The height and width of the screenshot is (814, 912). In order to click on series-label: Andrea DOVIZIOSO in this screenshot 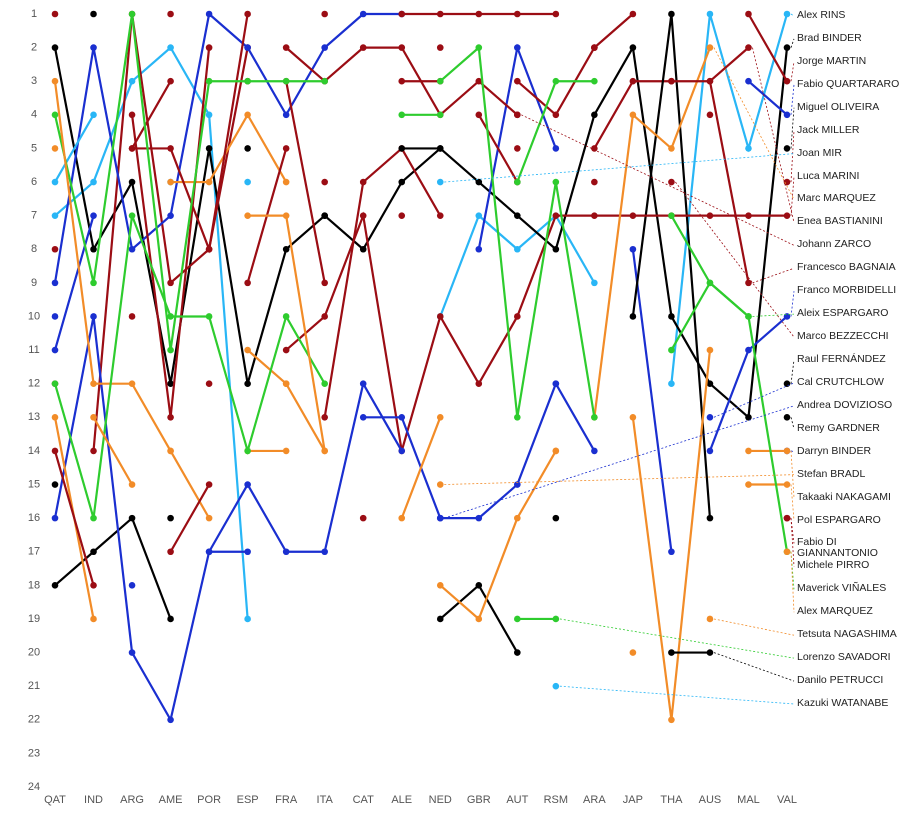, I will do `click(845, 404)`.